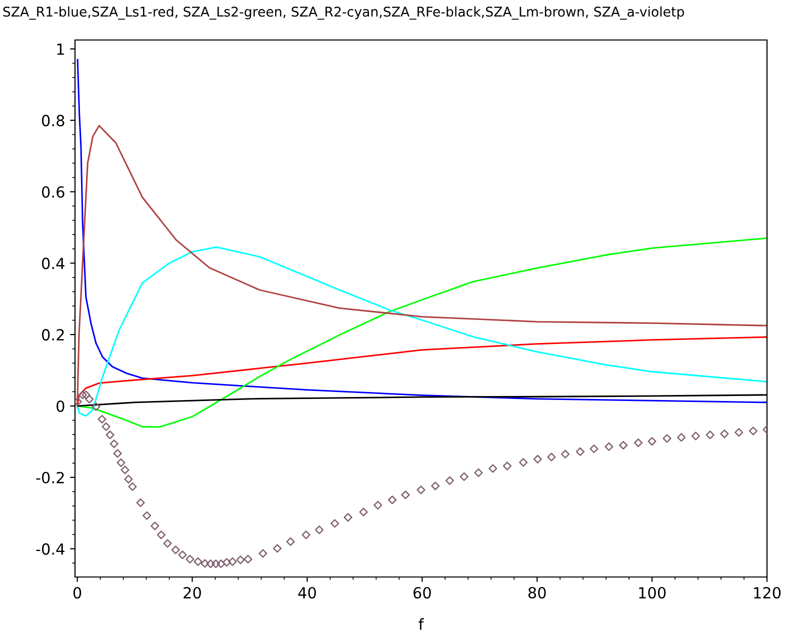 The image size is (812, 639). What do you see at coordinates (537, 592) in the screenshot?
I see `x-tick-label: 80` at bounding box center [537, 592].